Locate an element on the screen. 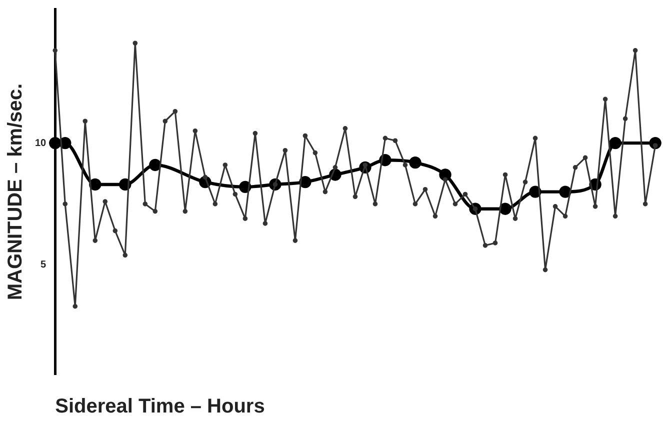 This screenshot has height=425, width=663. y-axis-title: MAGNITUDE – km/sec. is located at coordinates (15, 191).